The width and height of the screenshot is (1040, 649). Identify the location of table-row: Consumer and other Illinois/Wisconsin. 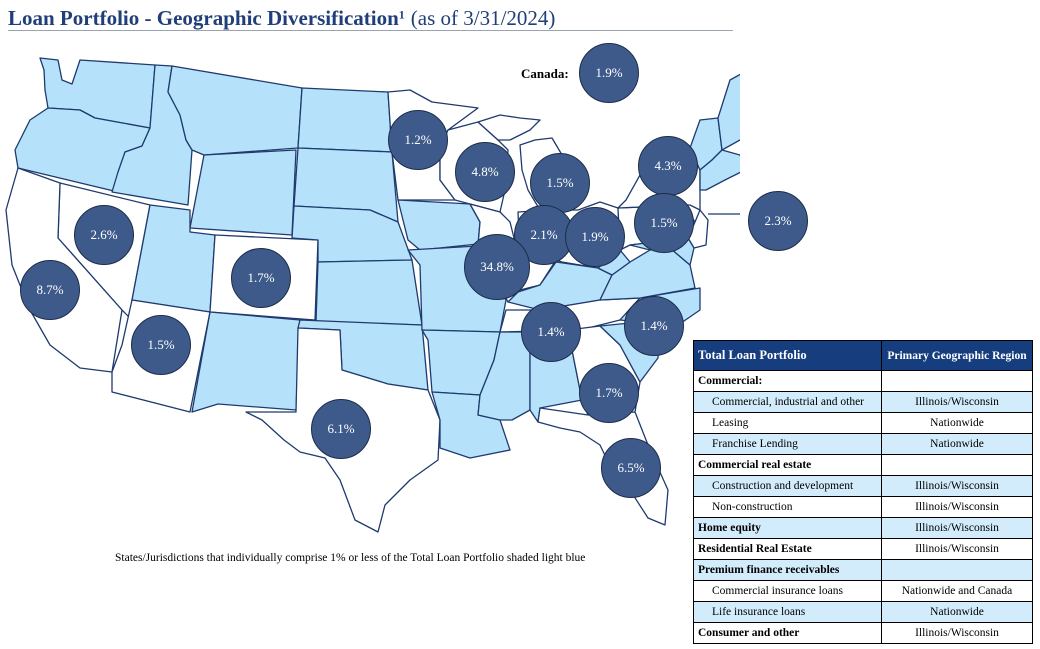
(863, 633).